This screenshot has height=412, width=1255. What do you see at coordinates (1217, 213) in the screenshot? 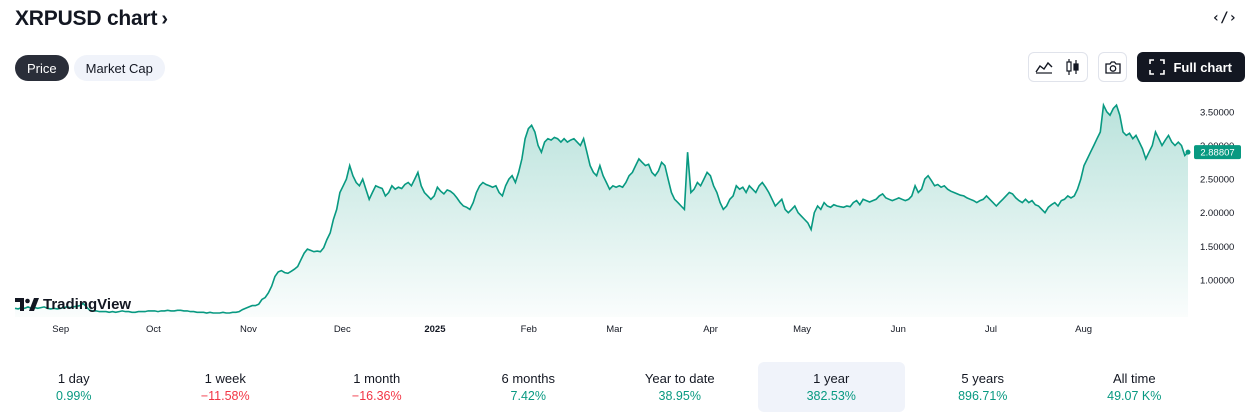
I see `y-tick-label: 2.00000` at bounding box center [1217, 213].